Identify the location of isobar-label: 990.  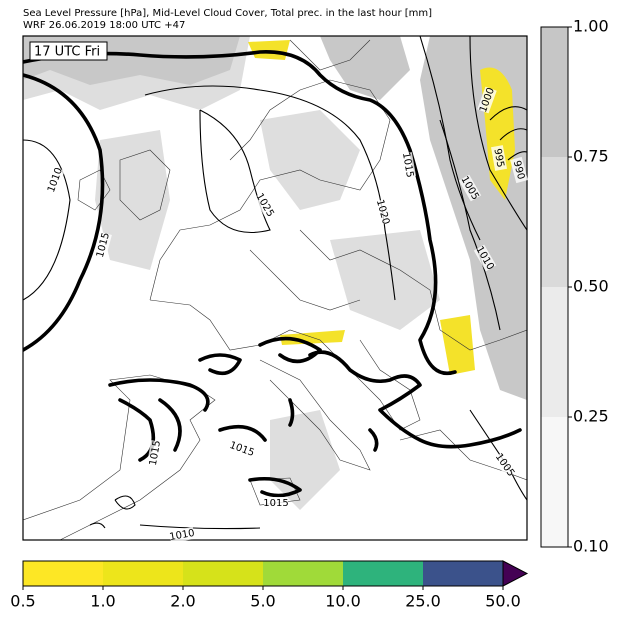
(519, 169).